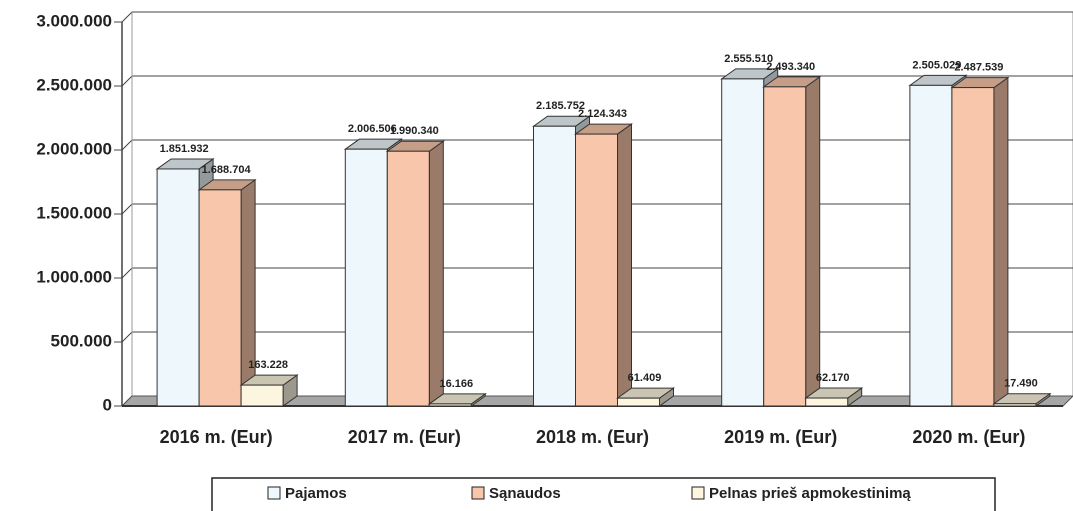  Describe the element at coordinates (456, 384) in the screenshot. I see `value-label: 16.166` at that location.